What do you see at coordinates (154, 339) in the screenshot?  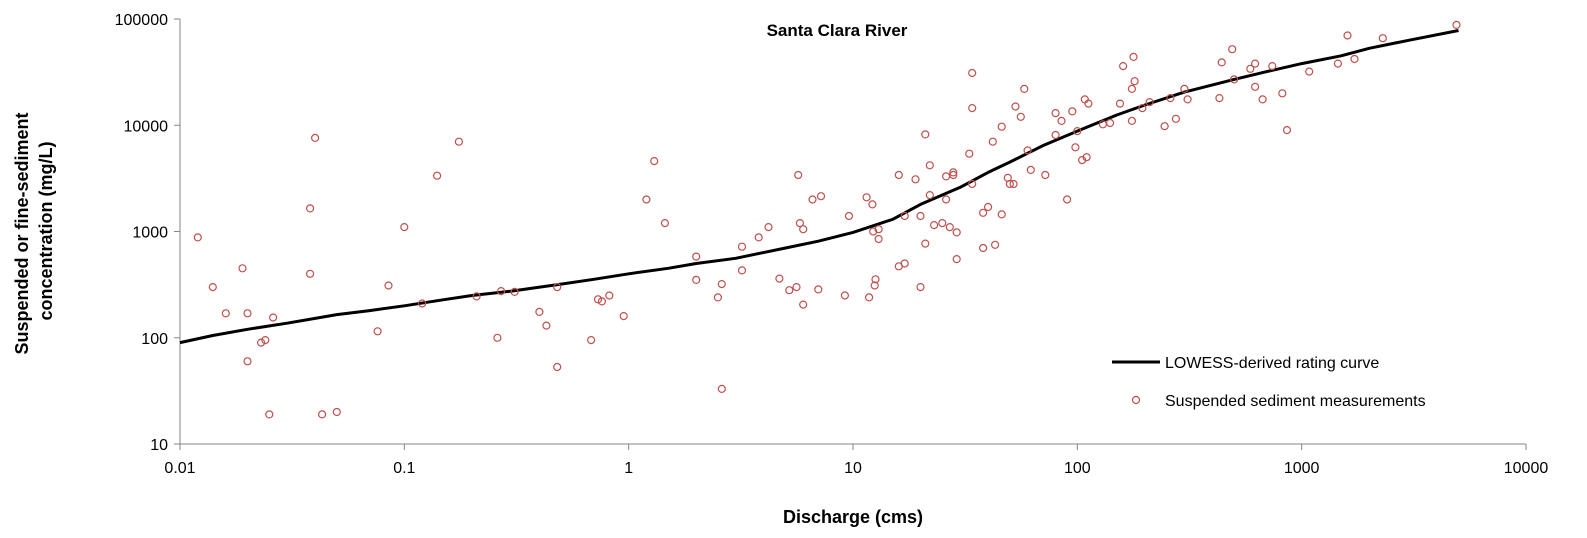 I see `y-tick-label: 100` at bounding box center [154, 339].